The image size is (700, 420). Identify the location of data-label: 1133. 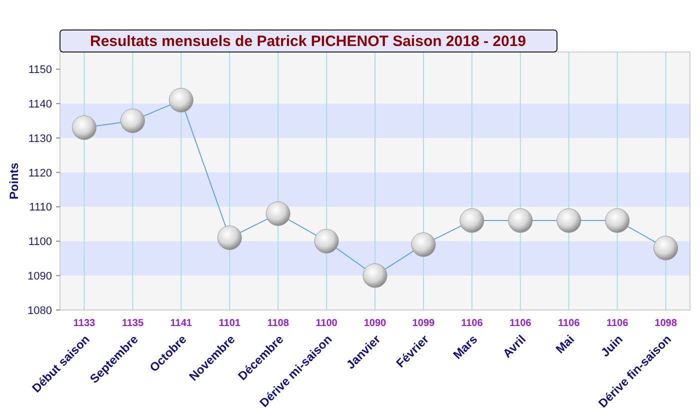
(84, 323).